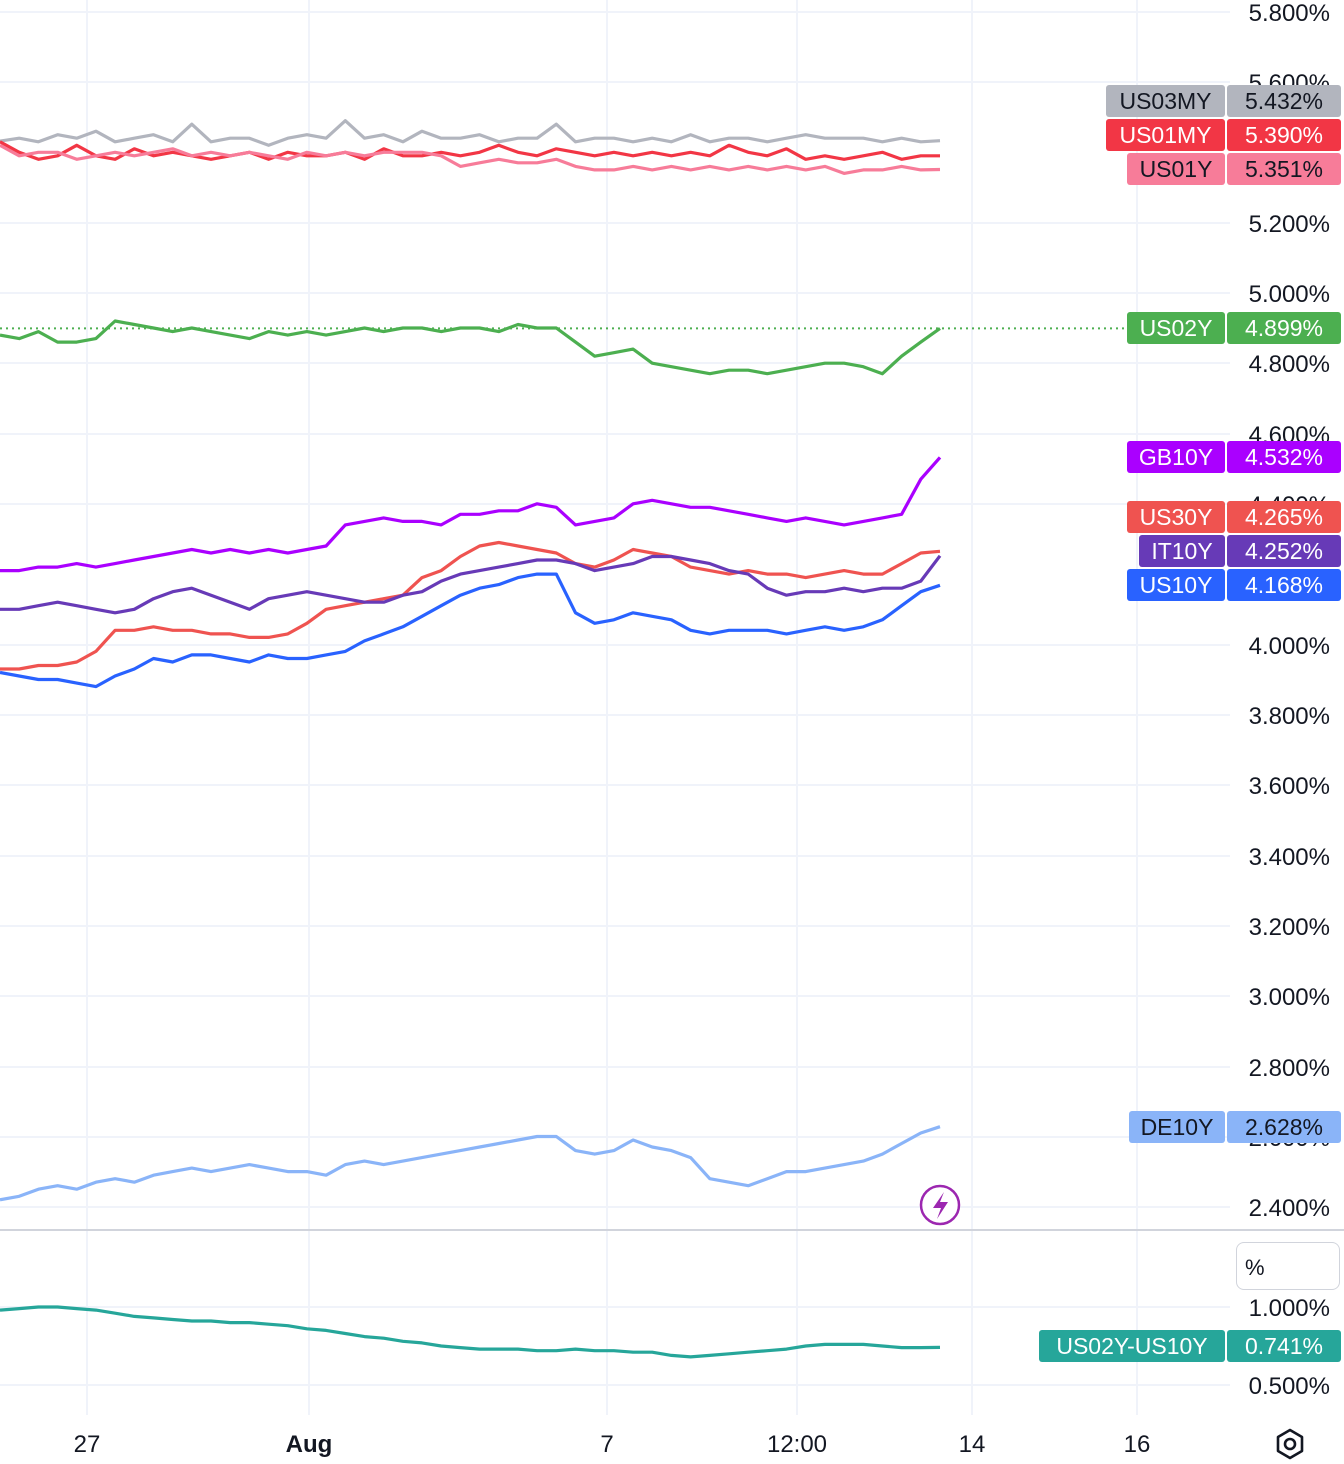  What do you see at coordinates (972, 1444) in the screenshot?
I see `x-tick-label: 14` at bounding box center [972, 1444].